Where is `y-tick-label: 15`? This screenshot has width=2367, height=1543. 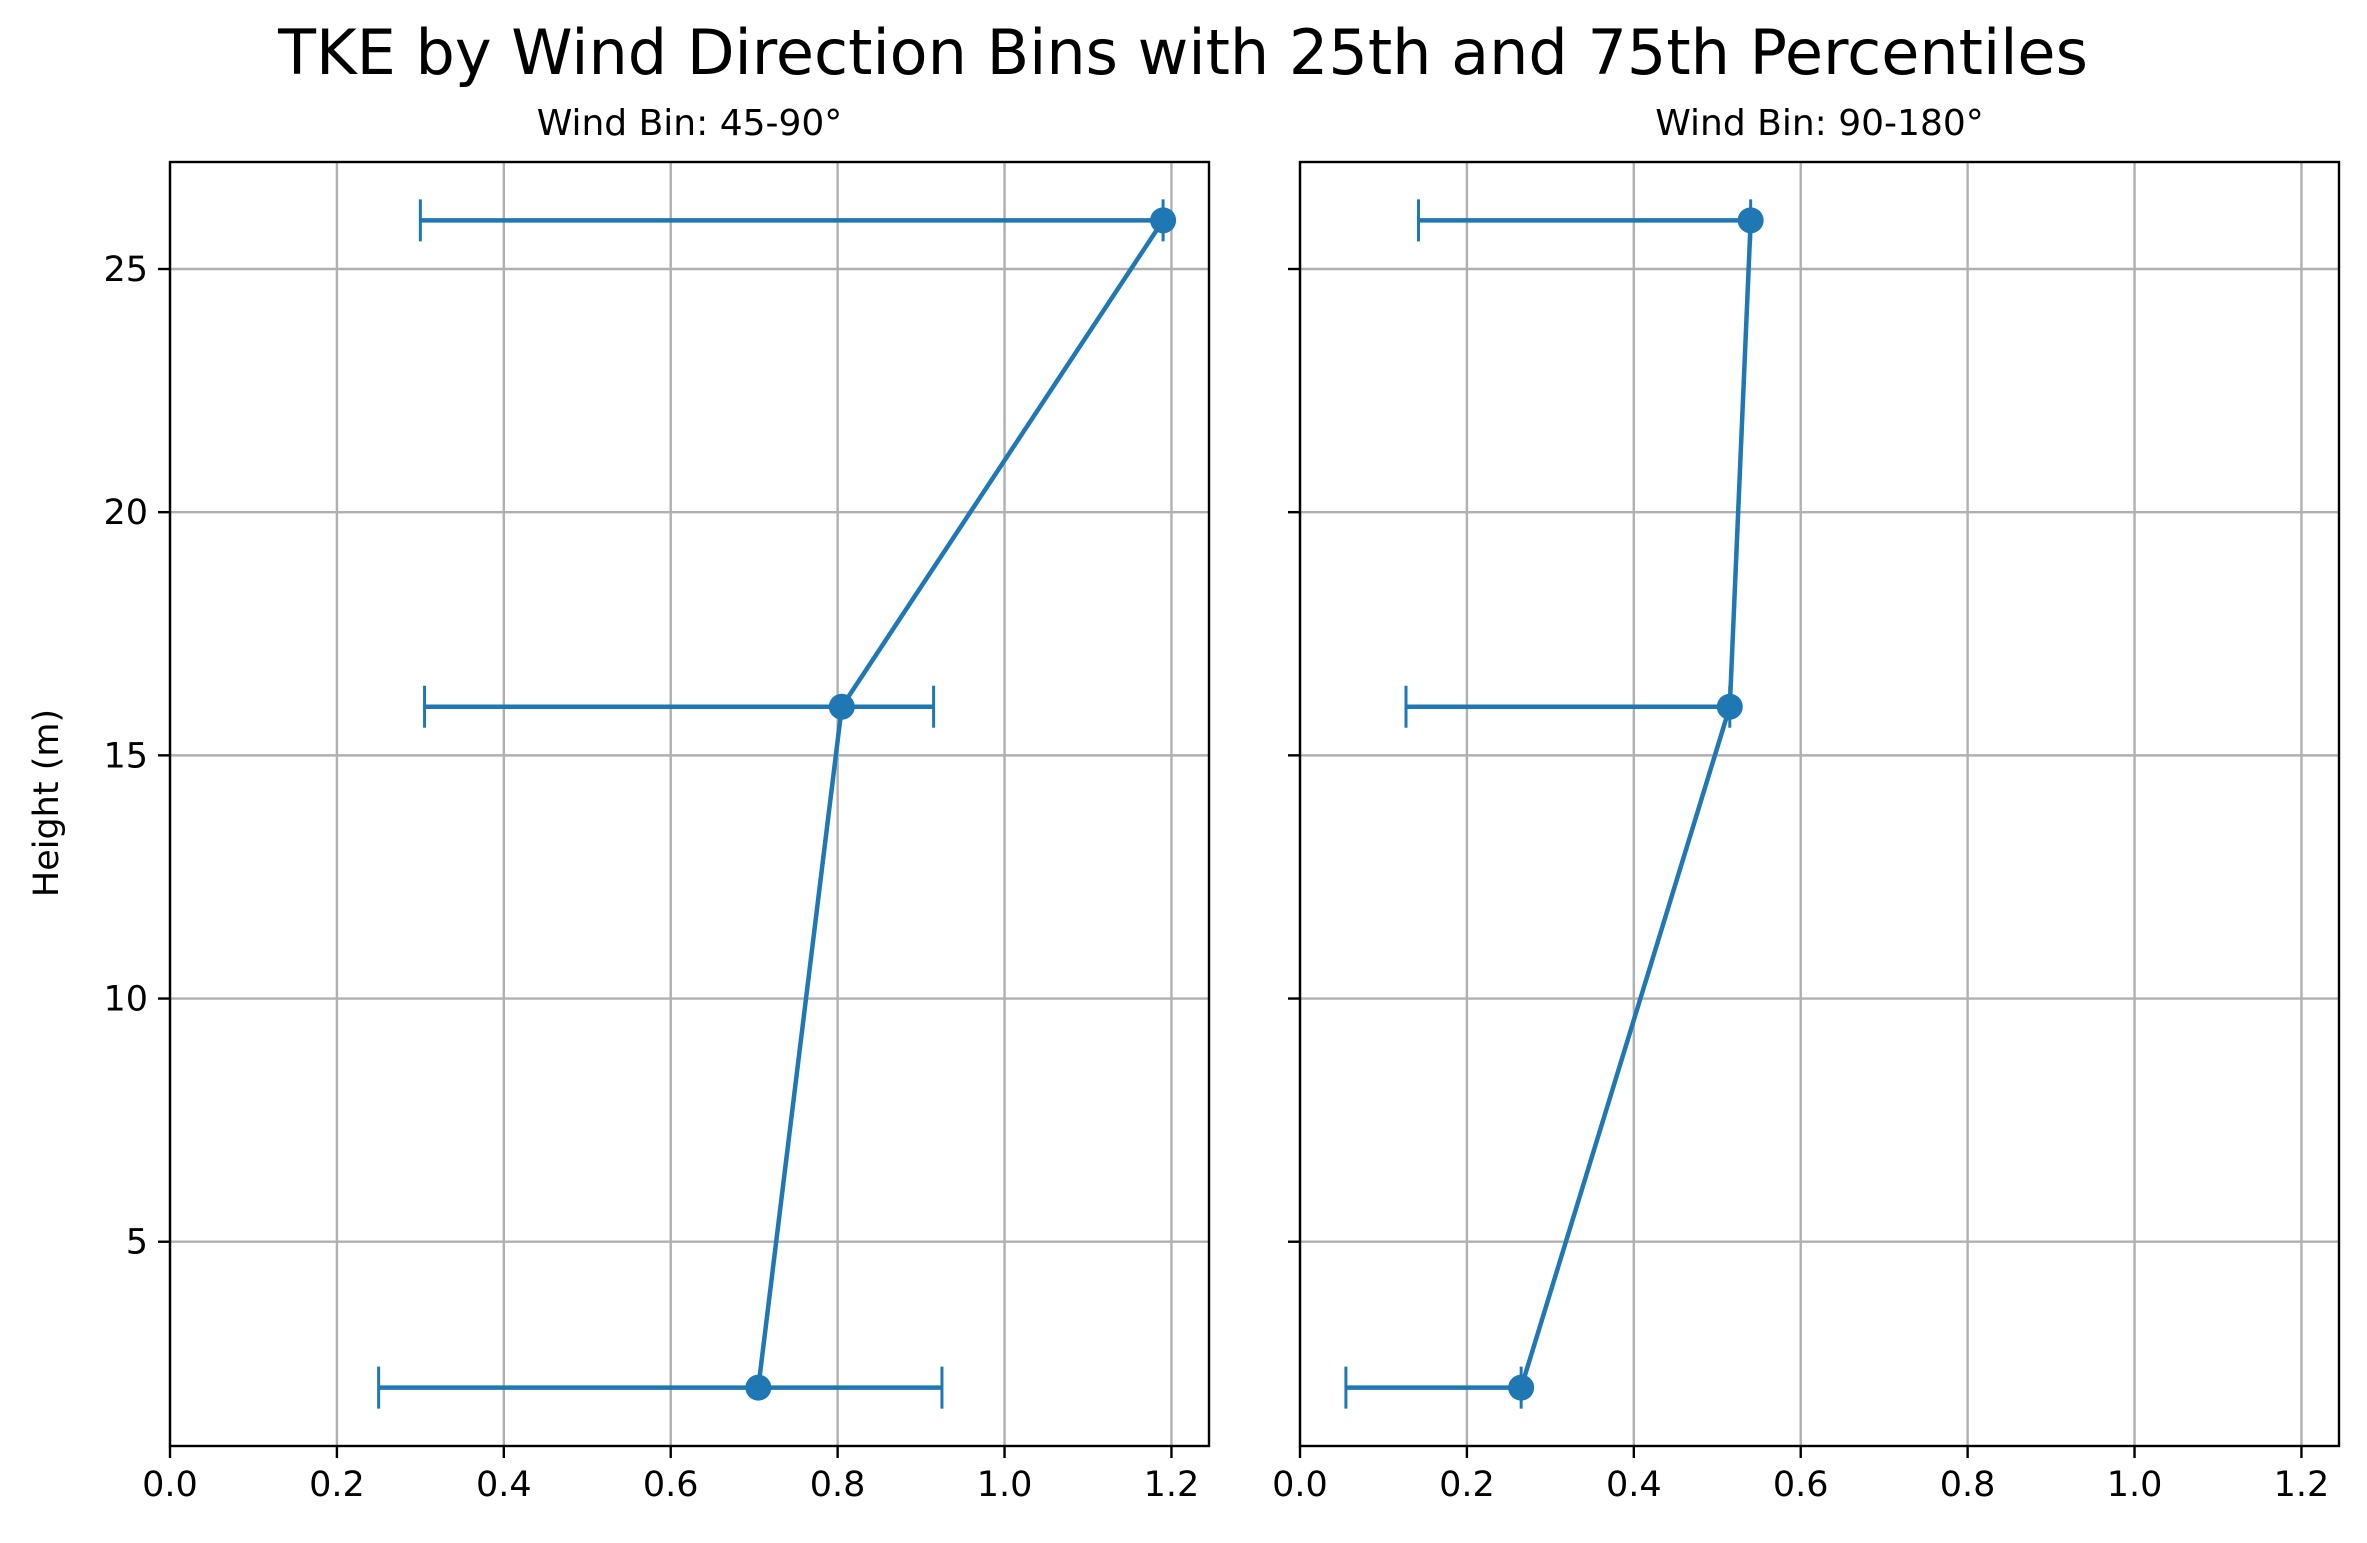 y-tick-label: 15 is located at coordinates (125, 756).